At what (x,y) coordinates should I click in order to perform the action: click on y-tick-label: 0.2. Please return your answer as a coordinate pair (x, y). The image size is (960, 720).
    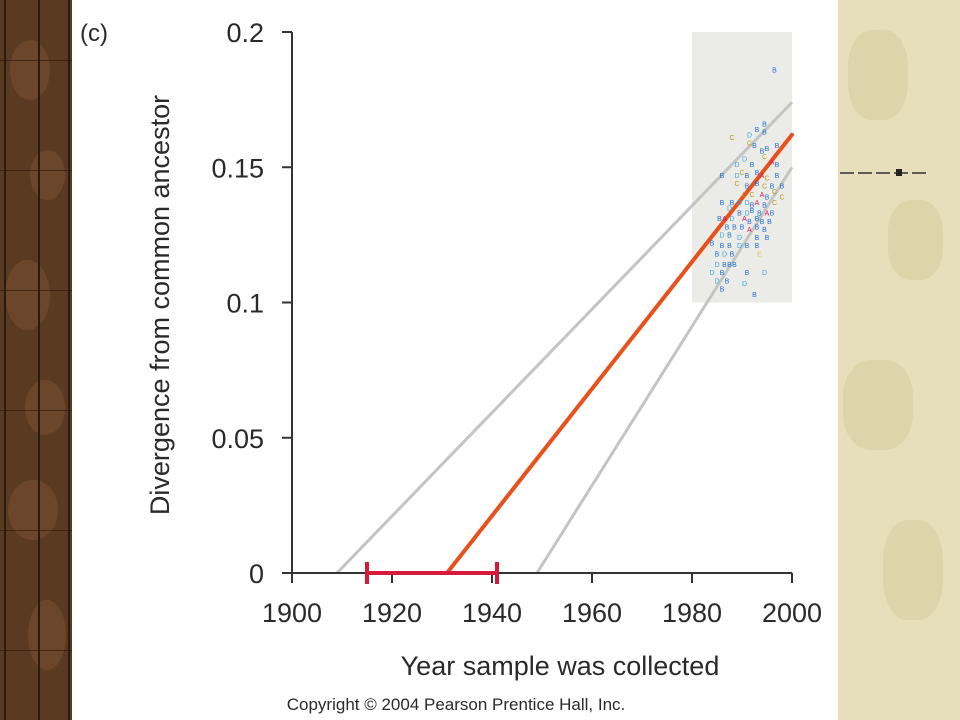
    Looking at the image, I should click on (245, 33).